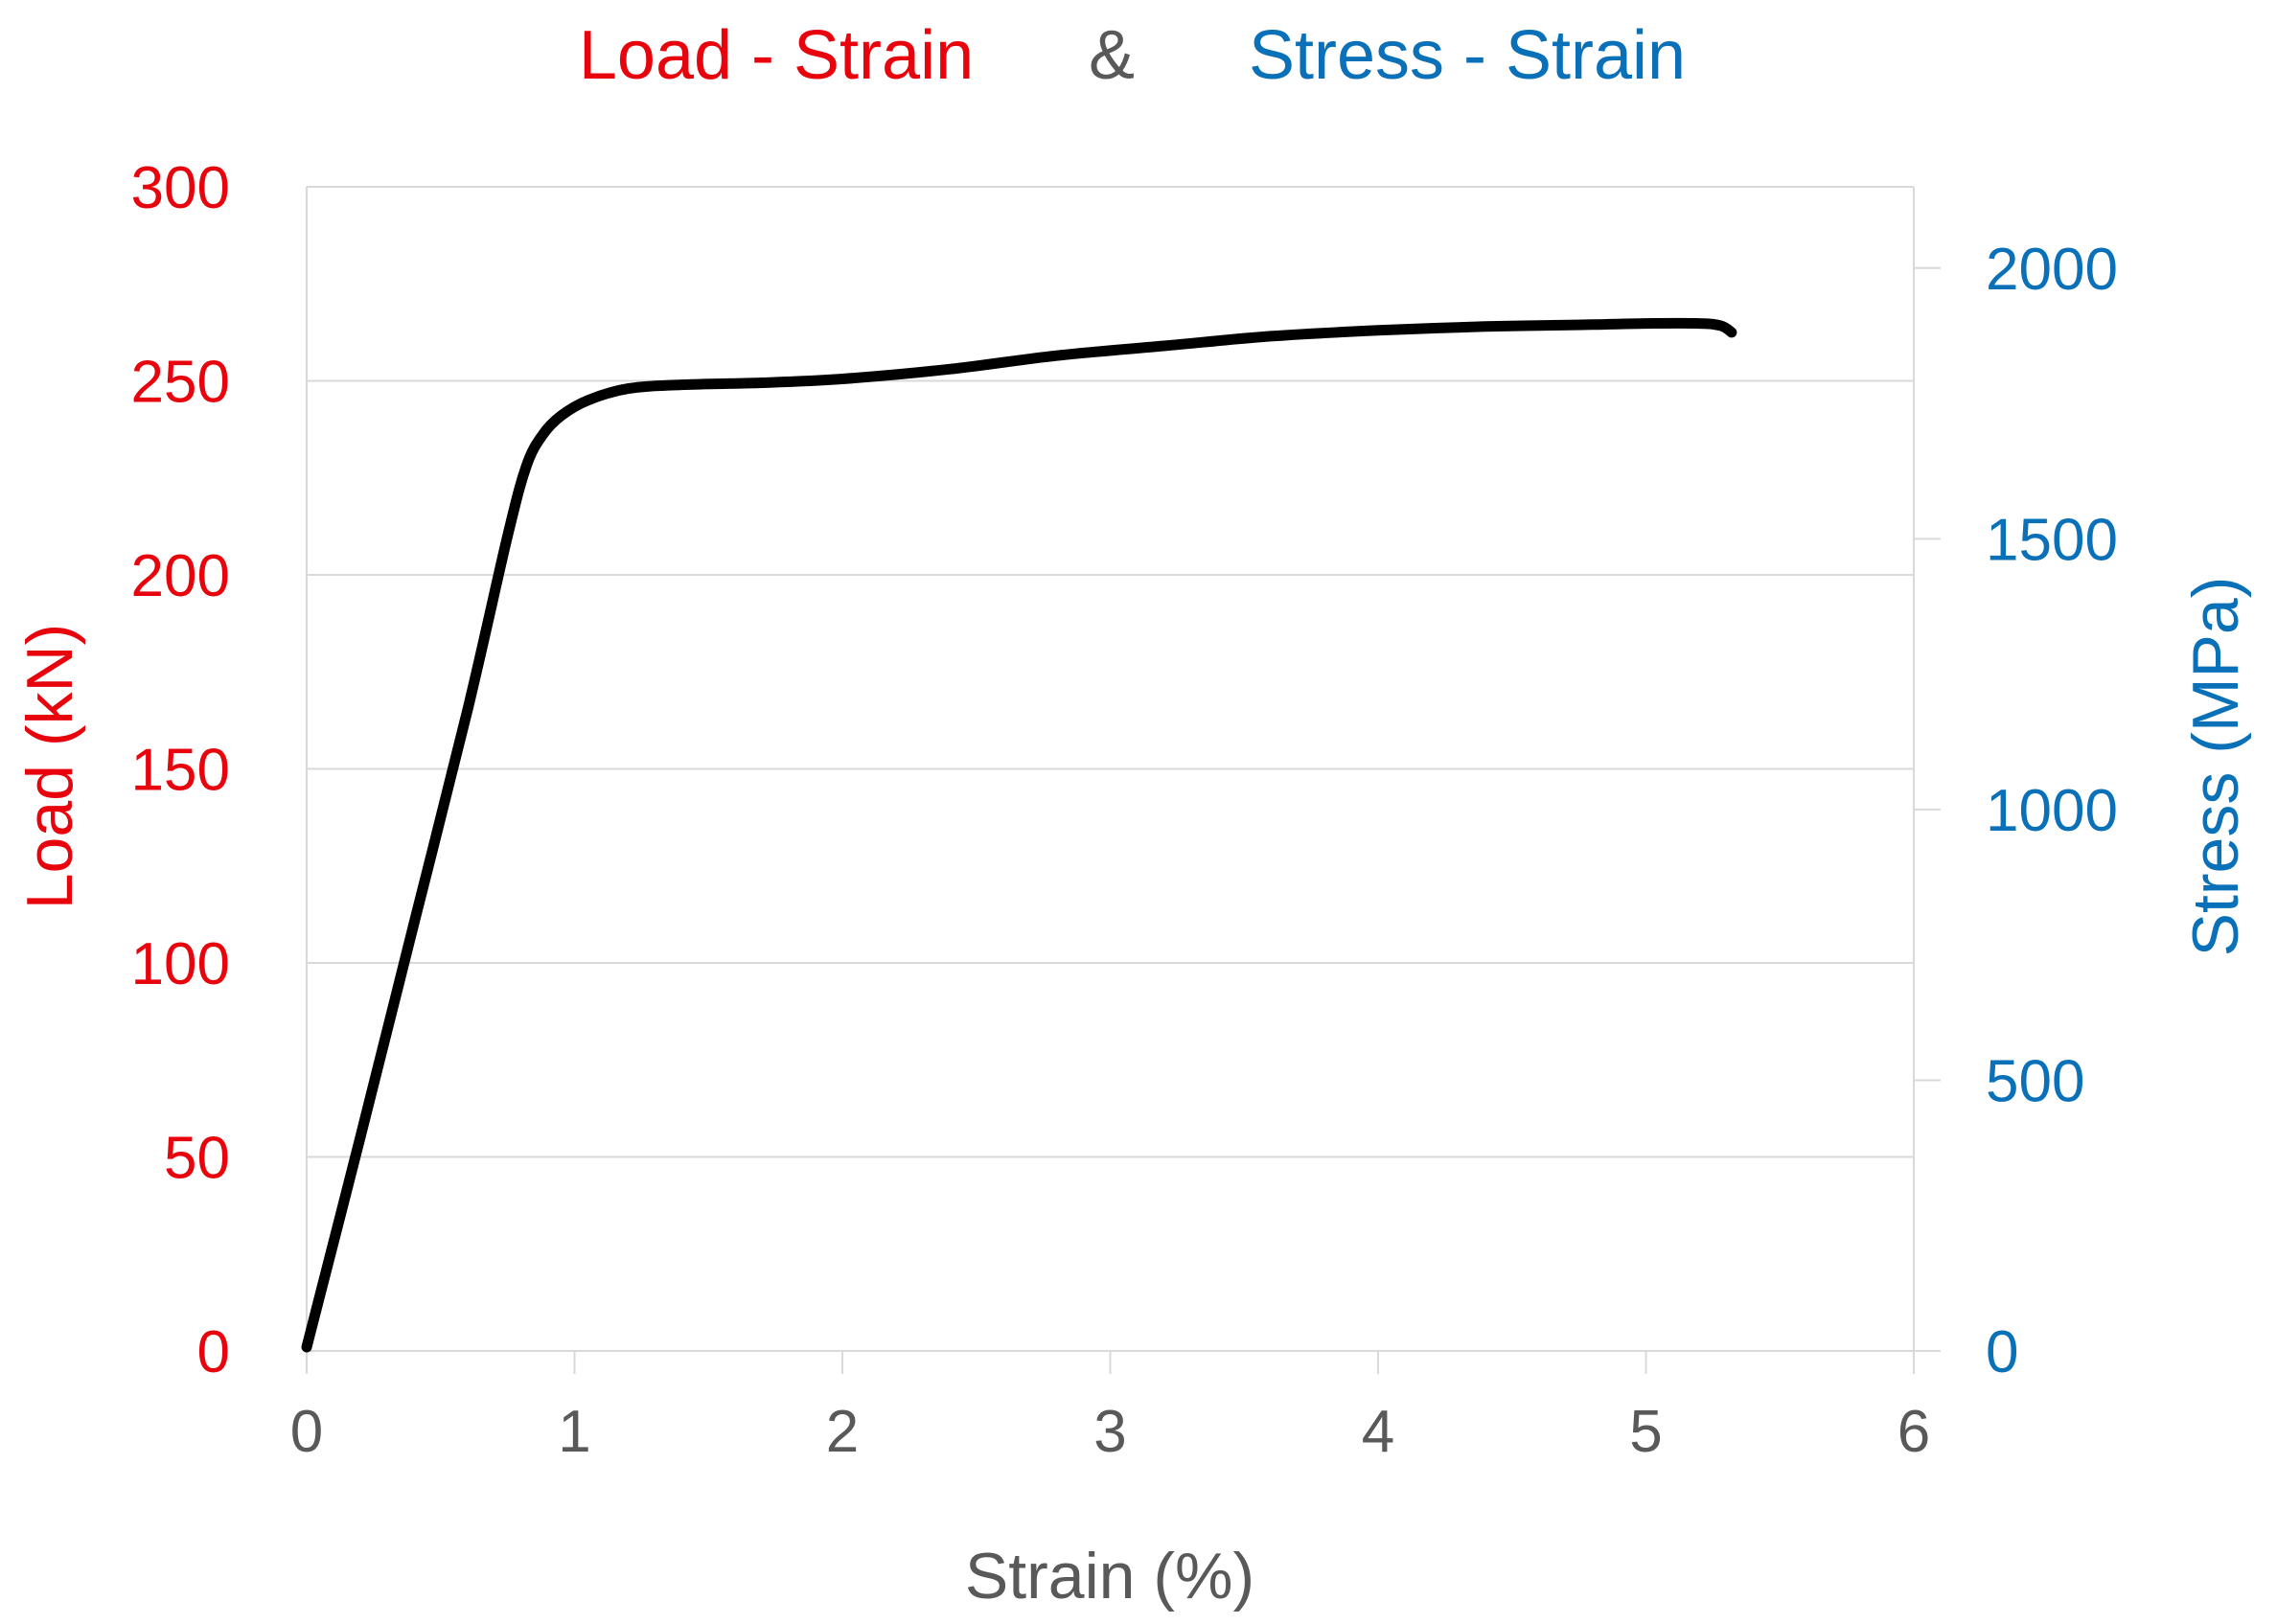 Image resolution: width=2277 pixels, height=1624 pixels. I want to click on chart-title: Load - Strain & Stress - Strain, so click(1132, 55).